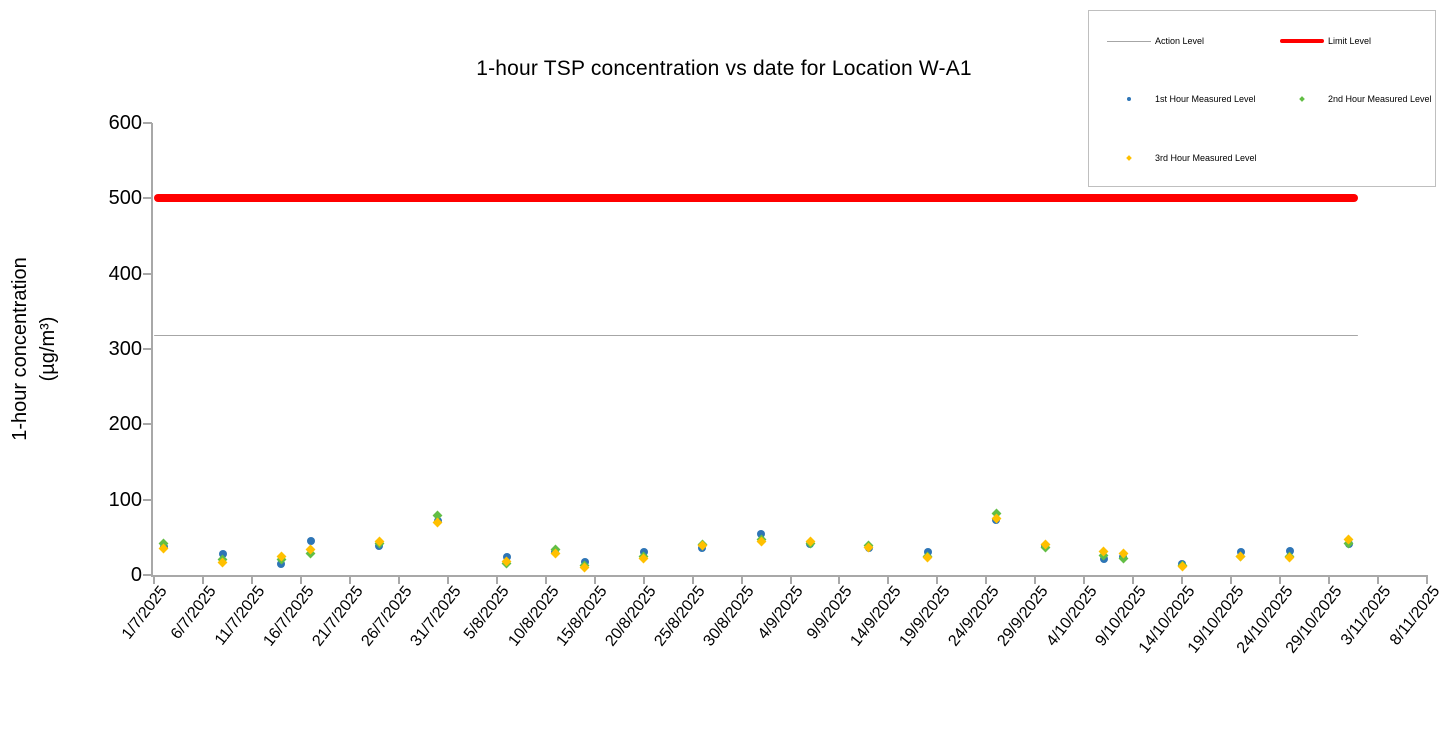 Image resolution: width=1448 pixels, height=740 pixels. I want to click on limit-level-line, so click(756, 198).